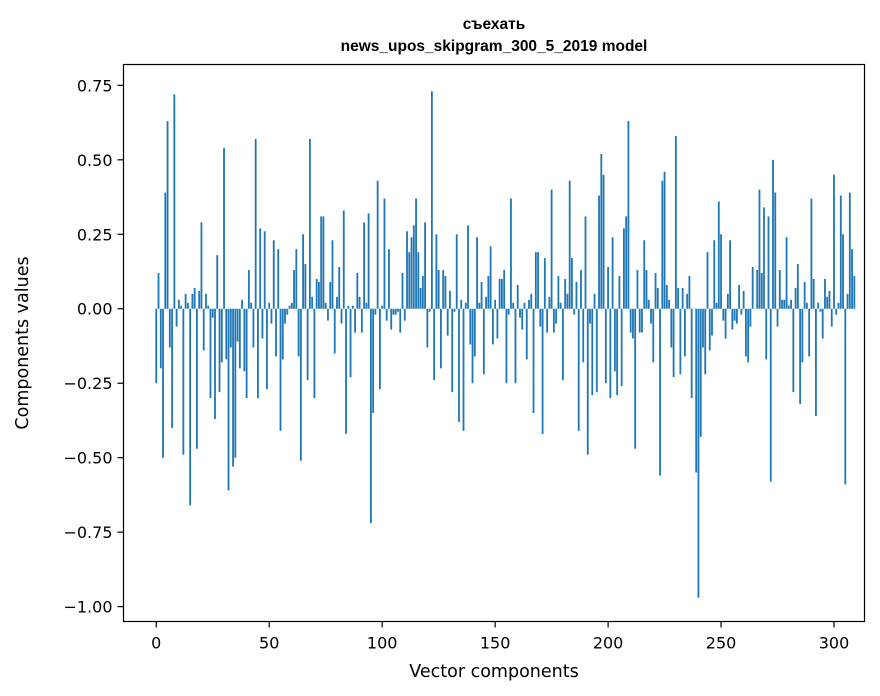 Image resolution: width=880 pixels, height=696 pixels. I want to click on y-tick-label: −0.50, so click(87, 458).